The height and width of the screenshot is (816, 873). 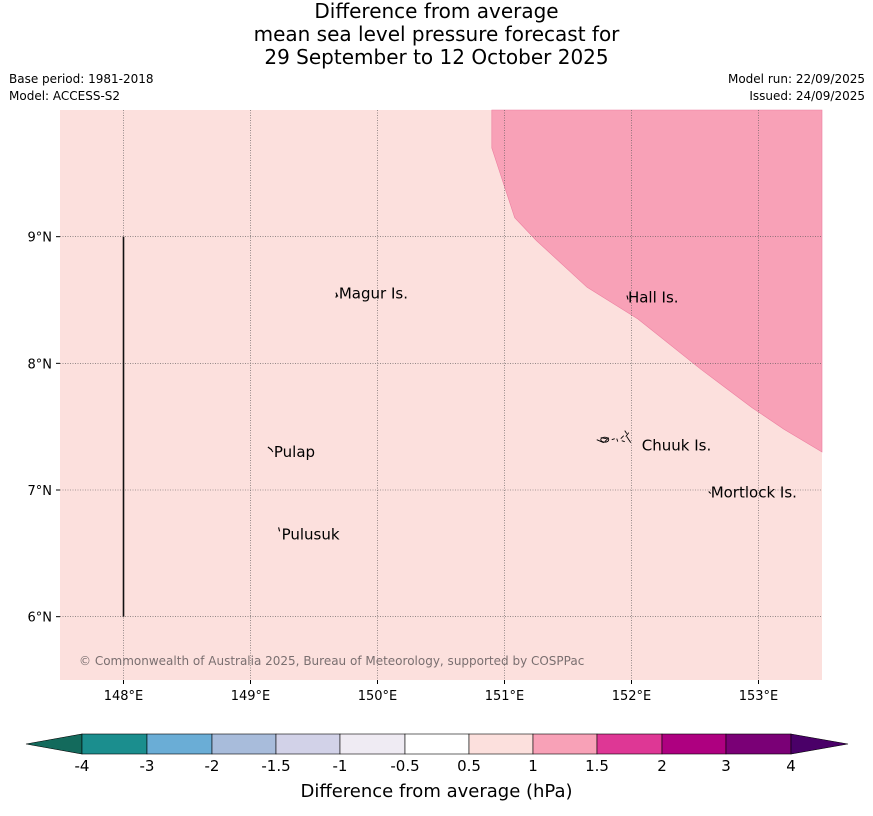 I want to click on issued-date: Issued: 24/09/2025, so click(x=807, y=96).